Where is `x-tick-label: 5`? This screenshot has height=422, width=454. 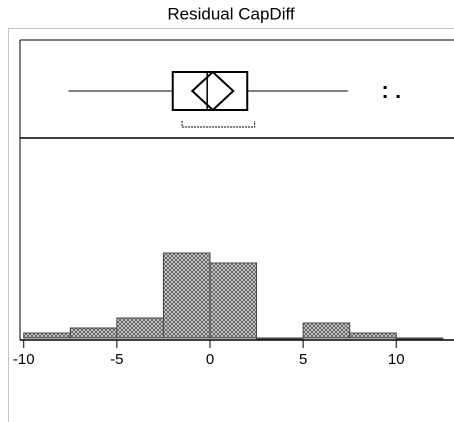
x-tick-label: 5 is located at coordinates (303, 359).